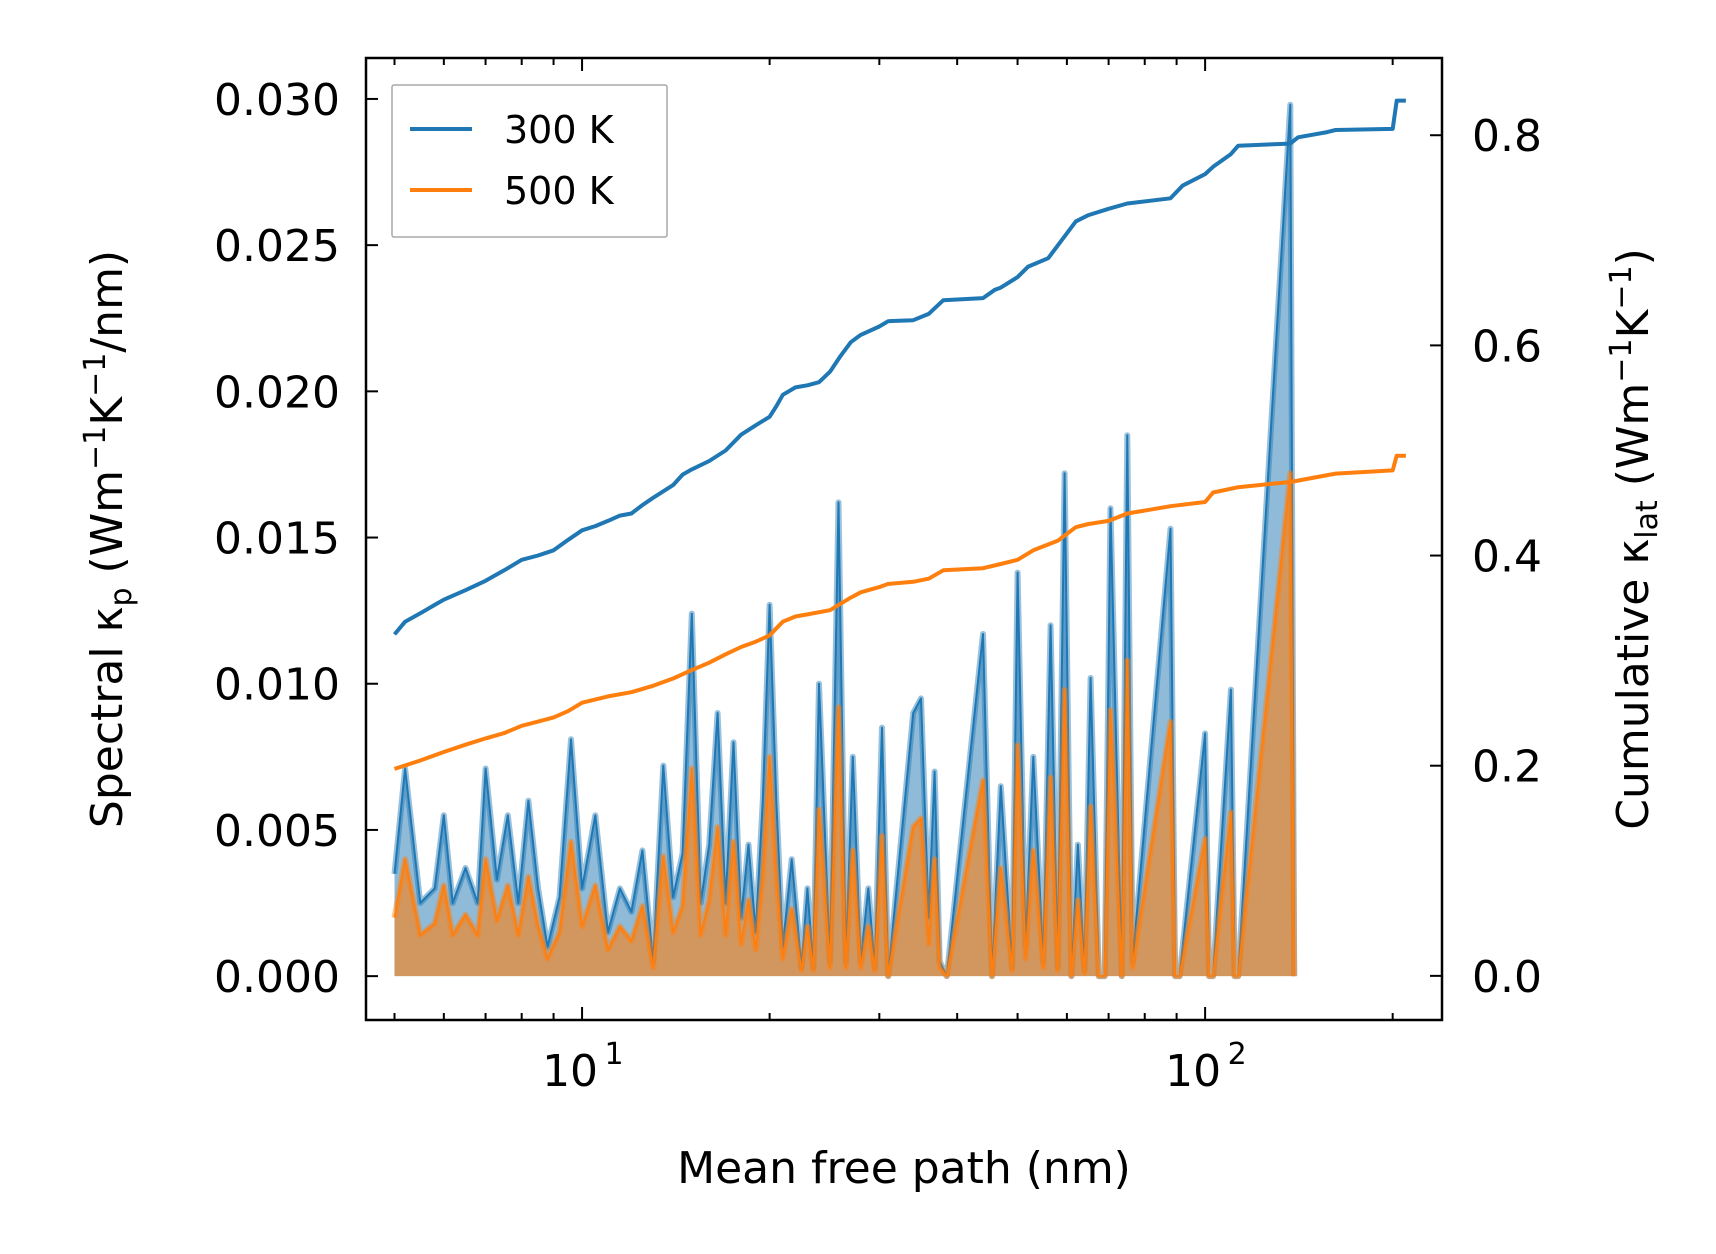 The height and width of the screenshot is (1254, 1716). I want to click on y-right-sup2: −1, so click(1621, 287).